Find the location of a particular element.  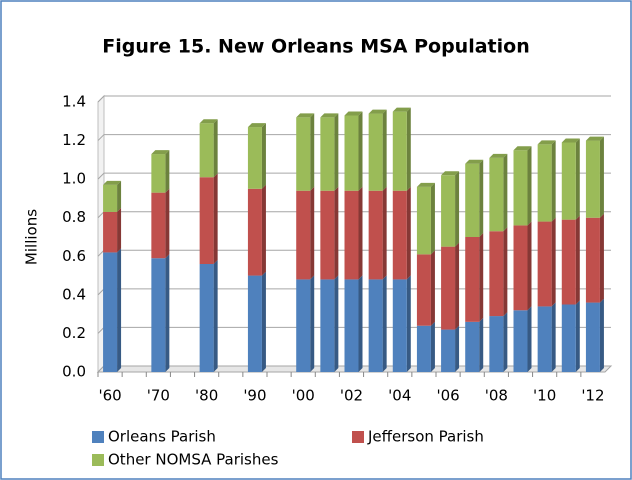

x-tick-label: '06 is located at coordinates (447, 396).